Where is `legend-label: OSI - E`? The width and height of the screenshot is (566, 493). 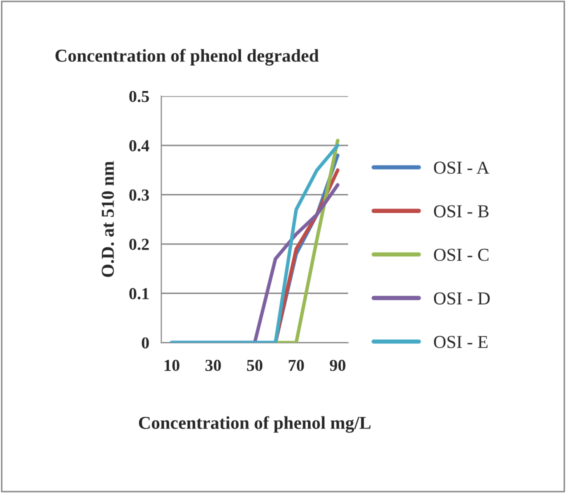 legend-label: OSI - E is located at coordinates (461, 342).